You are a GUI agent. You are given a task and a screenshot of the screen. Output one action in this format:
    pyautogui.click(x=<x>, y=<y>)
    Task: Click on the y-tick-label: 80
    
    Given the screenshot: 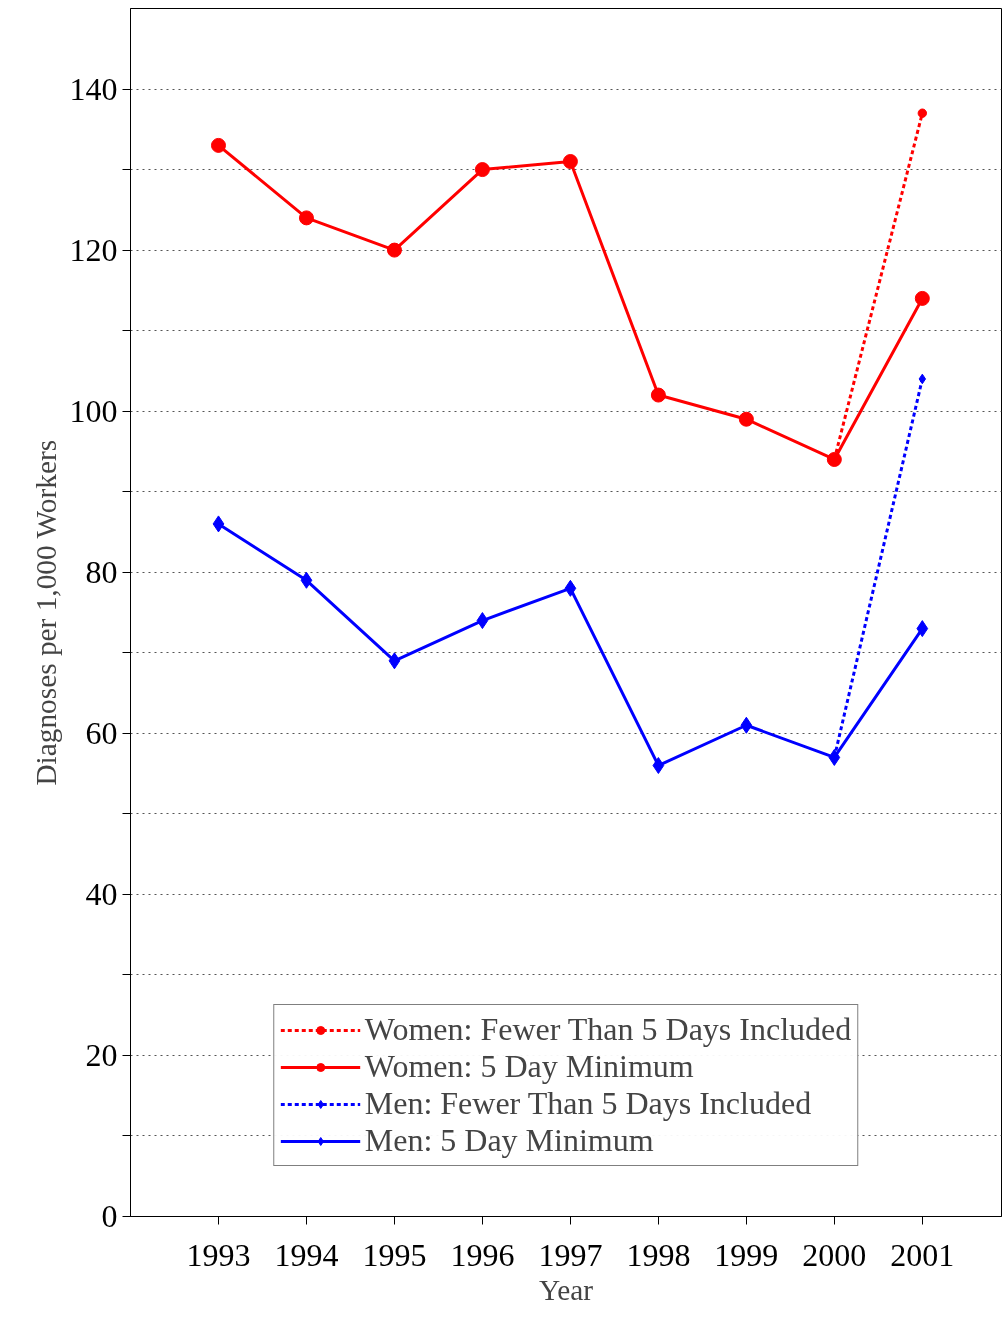 What is the action you would take?
    pyautogui.click(x=101, y=571)
    